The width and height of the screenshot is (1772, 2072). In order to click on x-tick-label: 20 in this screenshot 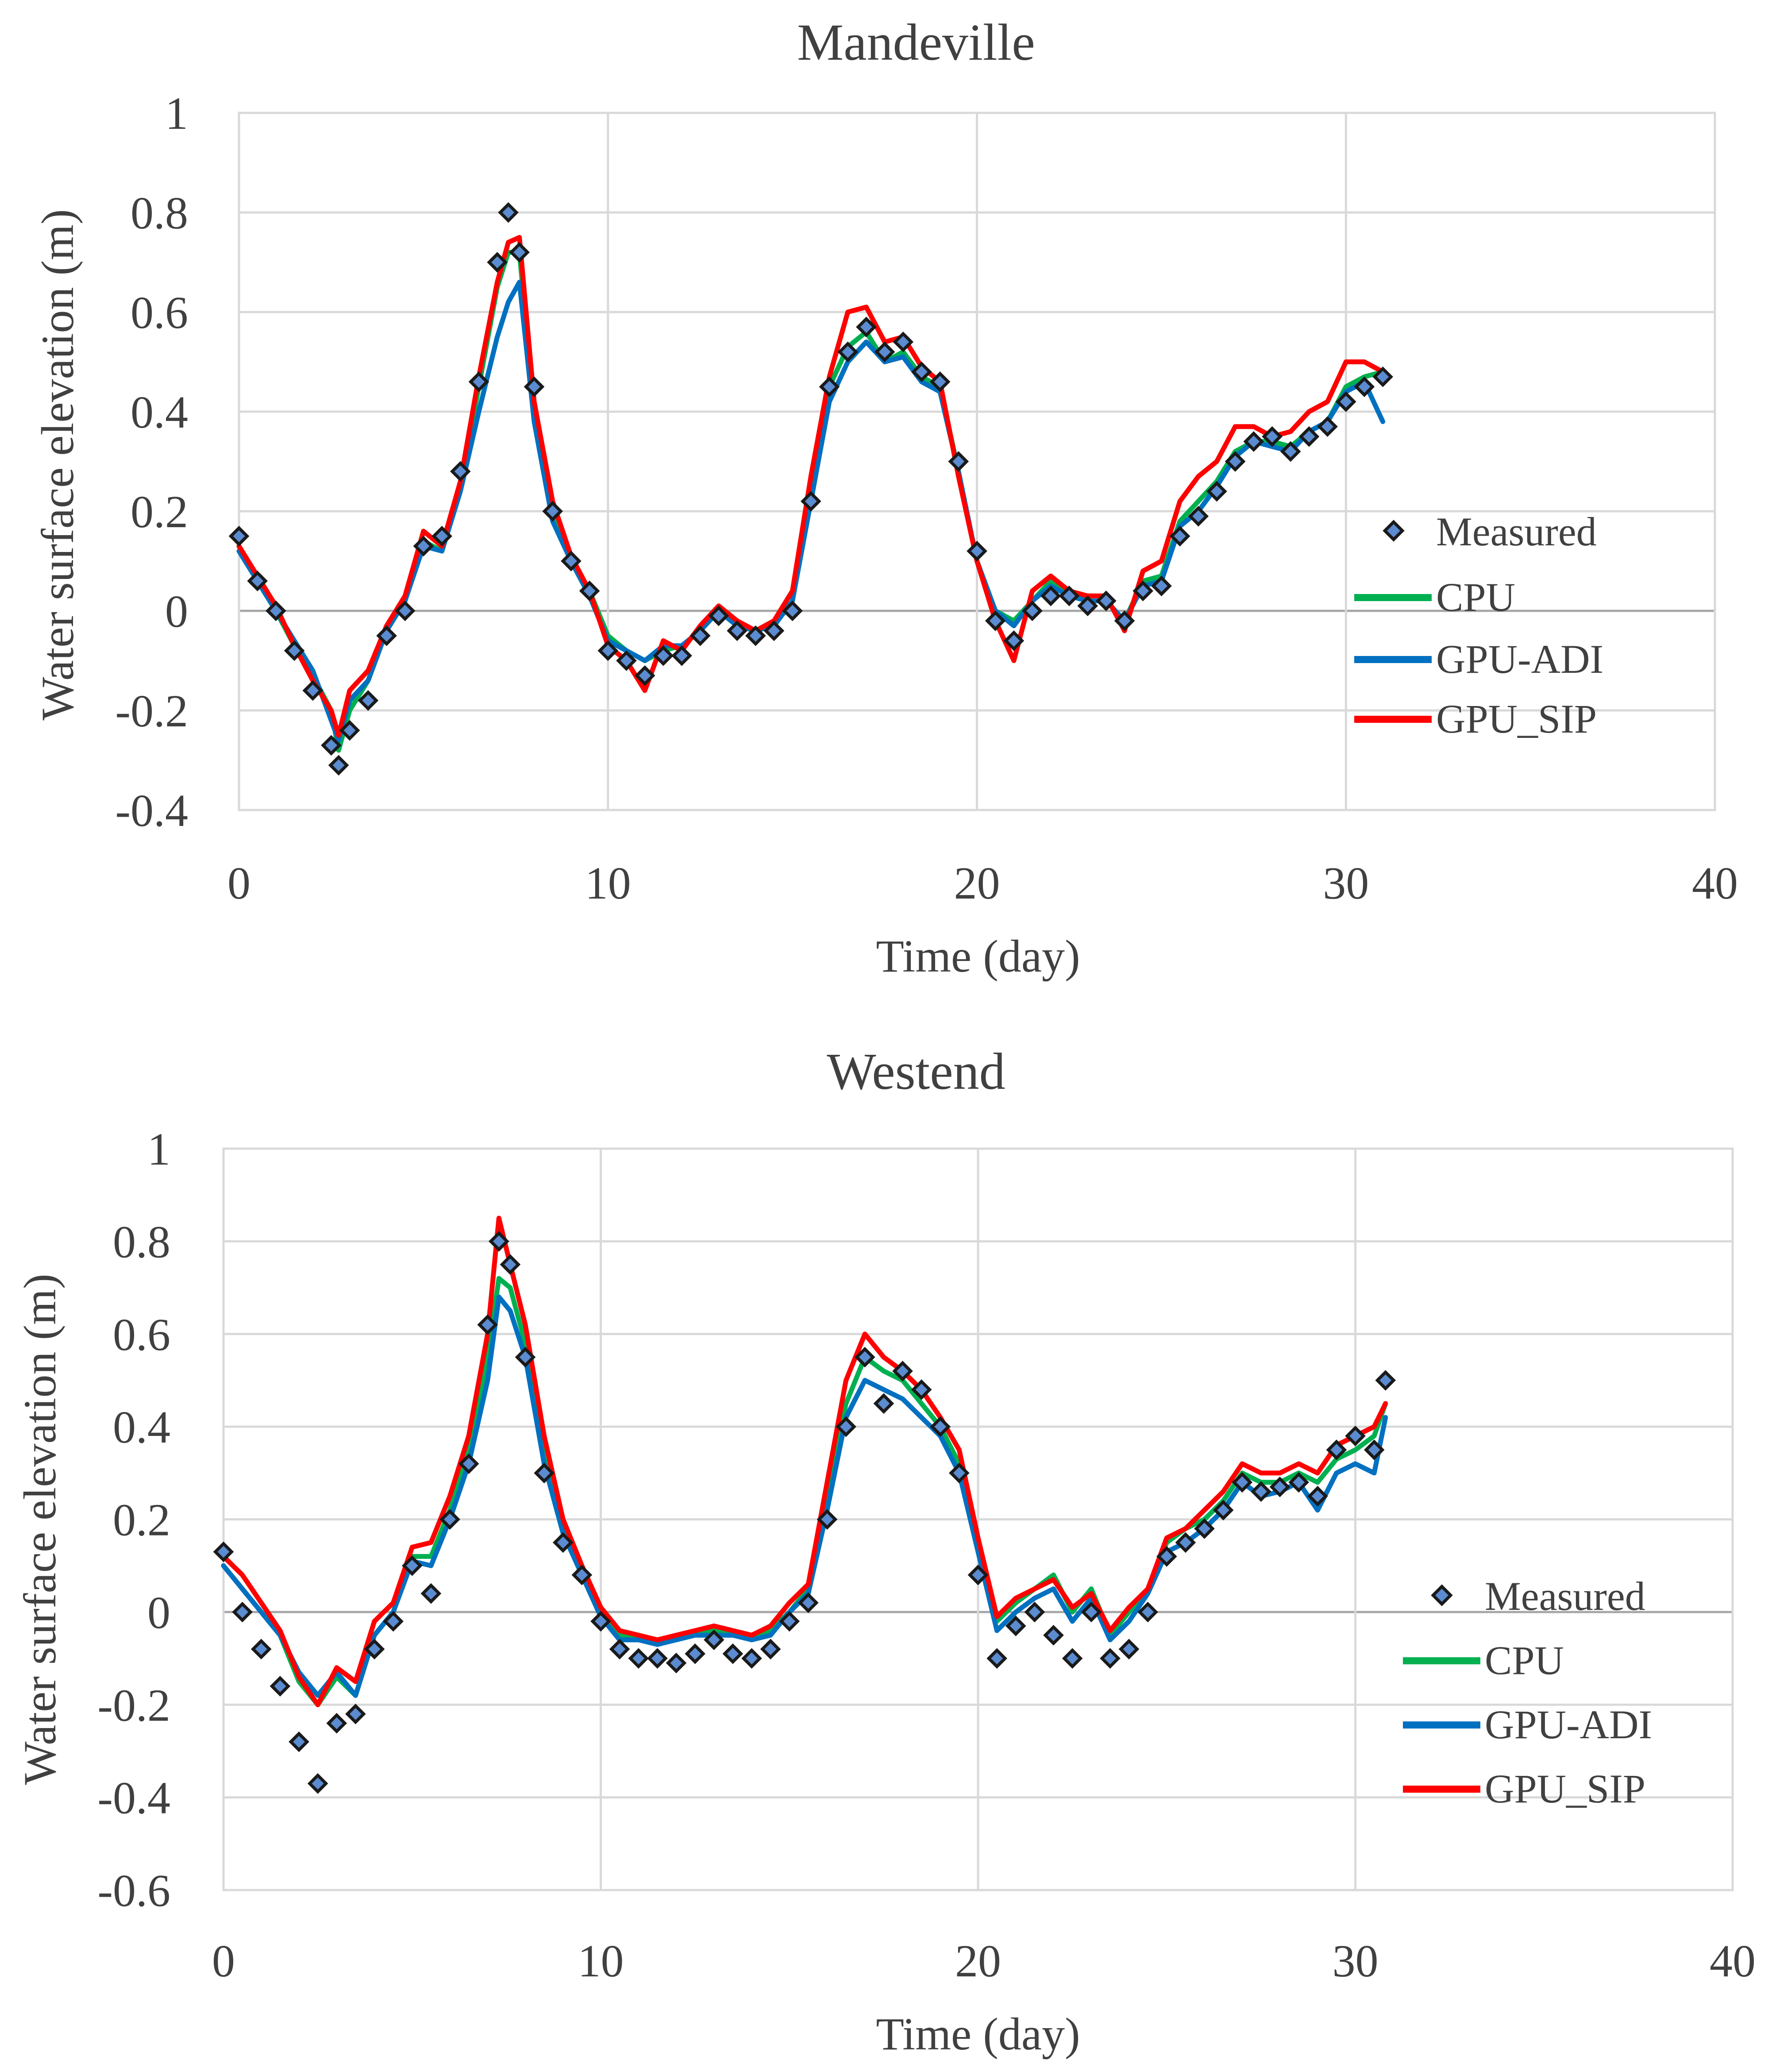, I will do `click(978, 1961)`.